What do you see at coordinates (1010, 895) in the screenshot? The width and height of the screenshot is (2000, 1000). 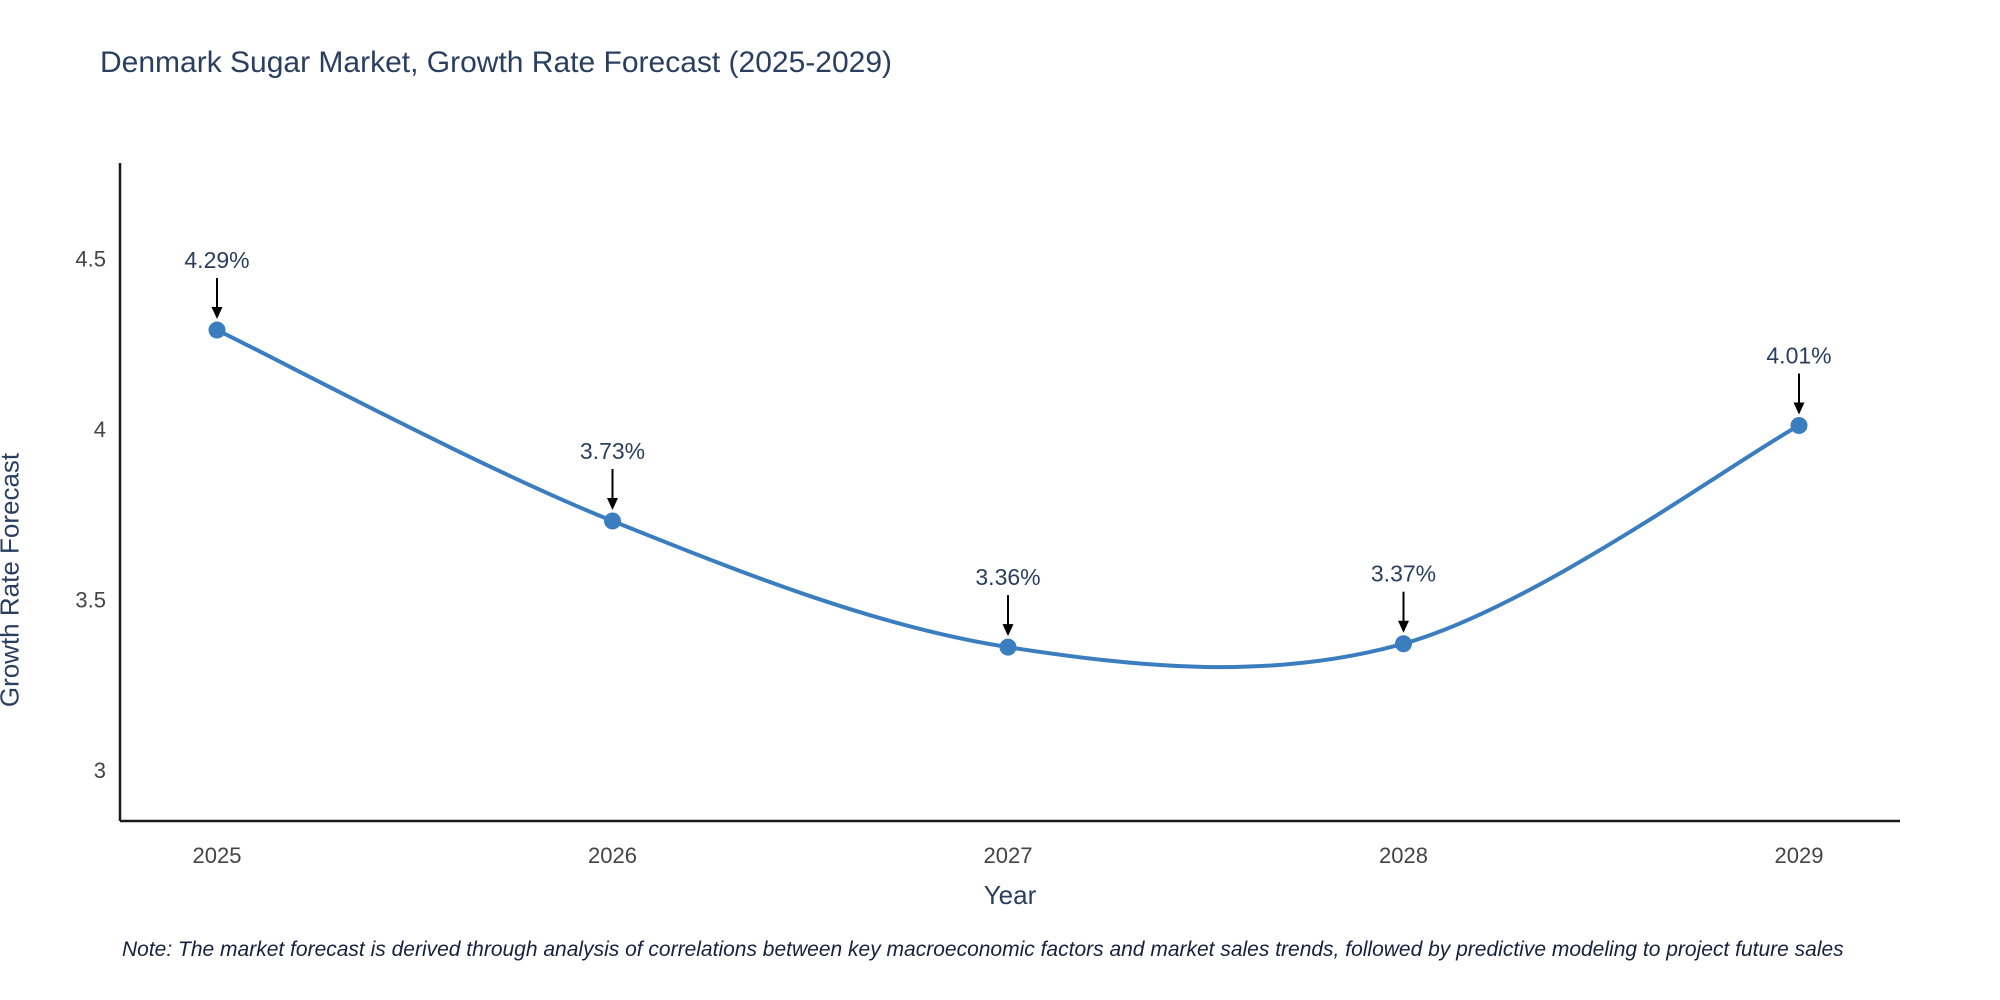 I see `x-axis-title: Year` at bounding box center [1010, 895].